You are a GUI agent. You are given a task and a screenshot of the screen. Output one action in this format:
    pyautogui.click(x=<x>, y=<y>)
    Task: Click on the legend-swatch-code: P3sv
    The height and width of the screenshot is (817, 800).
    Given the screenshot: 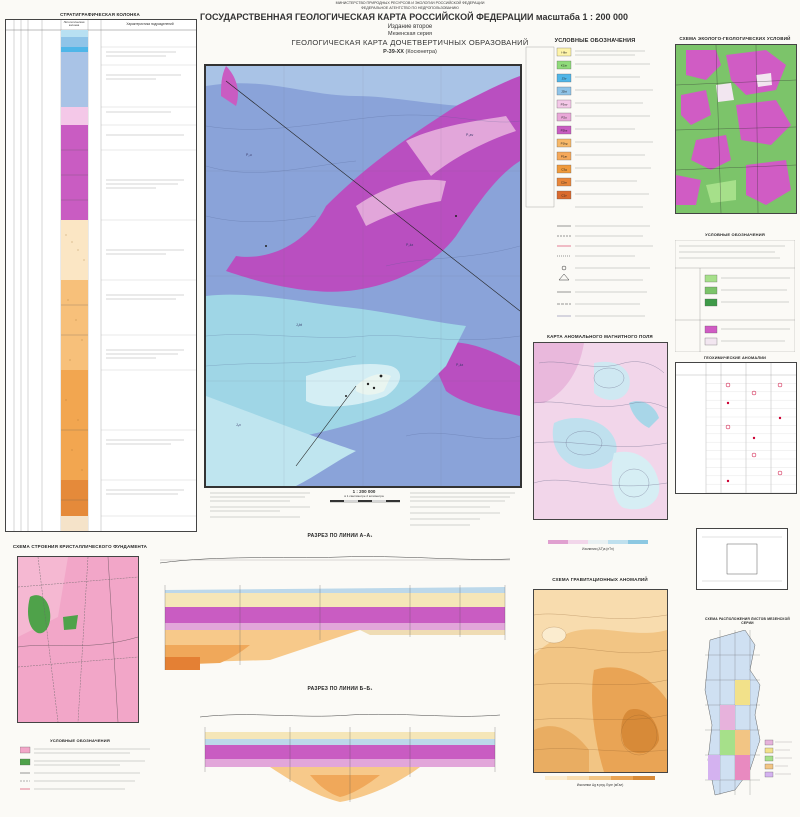 What is the action you would take?
    pyautogui.click(x=564, y=105)
    